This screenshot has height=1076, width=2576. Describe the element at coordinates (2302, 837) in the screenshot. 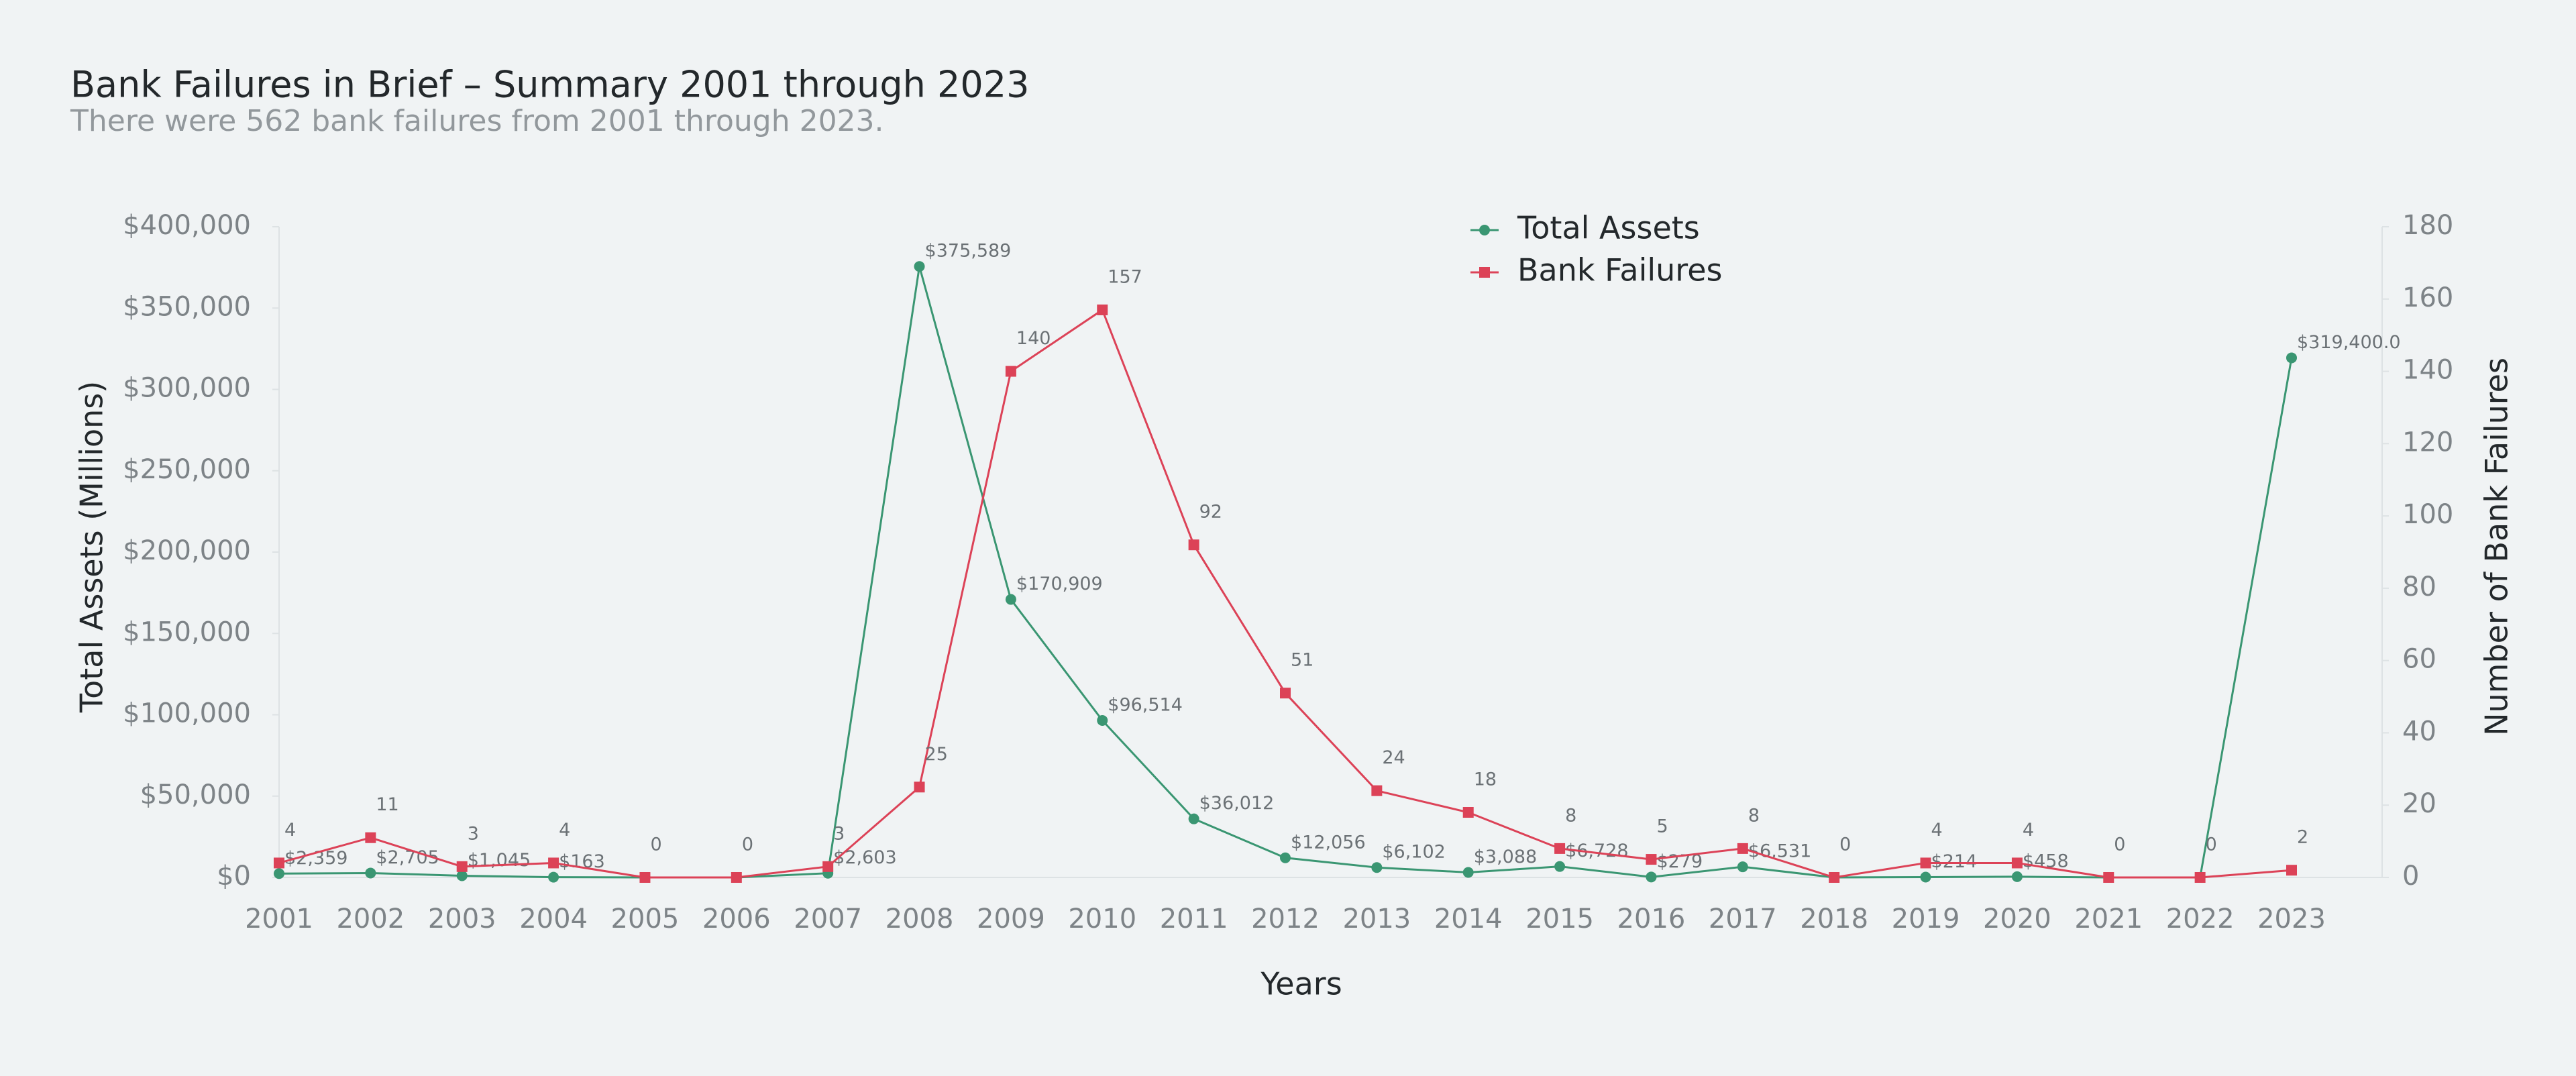

I see `value-label: 2` at that location.